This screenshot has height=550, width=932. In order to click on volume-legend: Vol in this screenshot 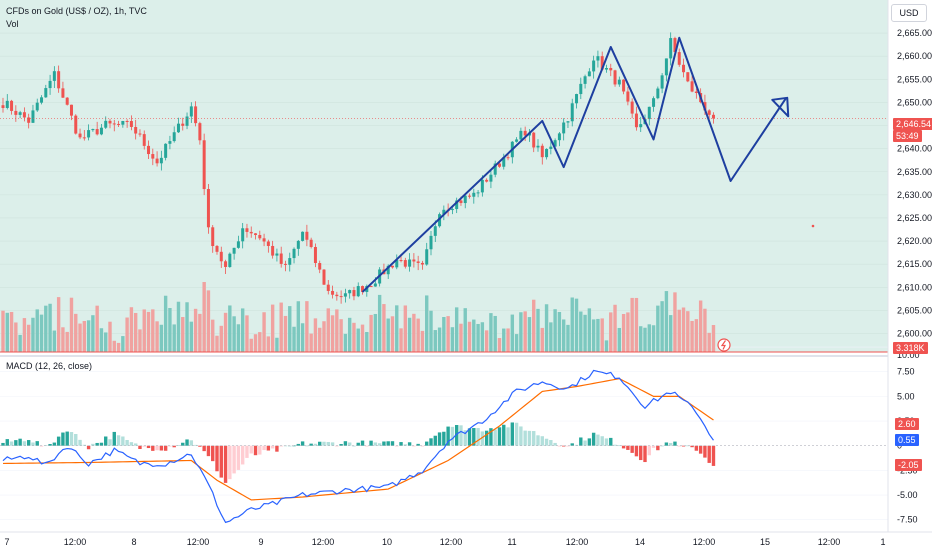, I will do `click(12, 24)`.